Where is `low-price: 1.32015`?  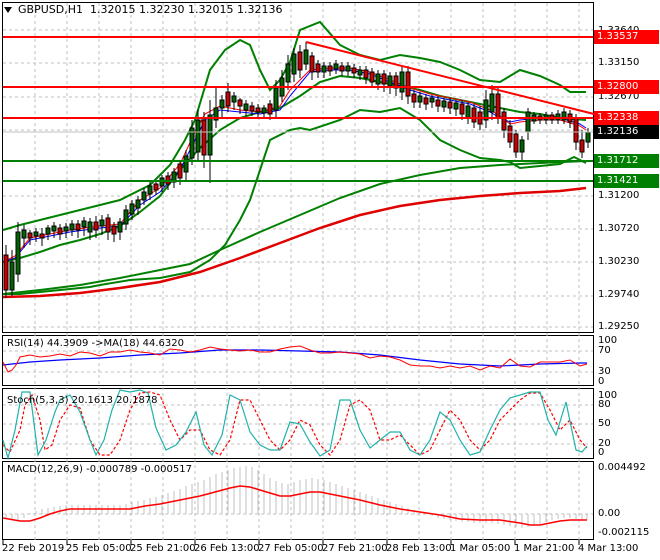
low-price: 1.32015 is located at coordinates (210, 9).